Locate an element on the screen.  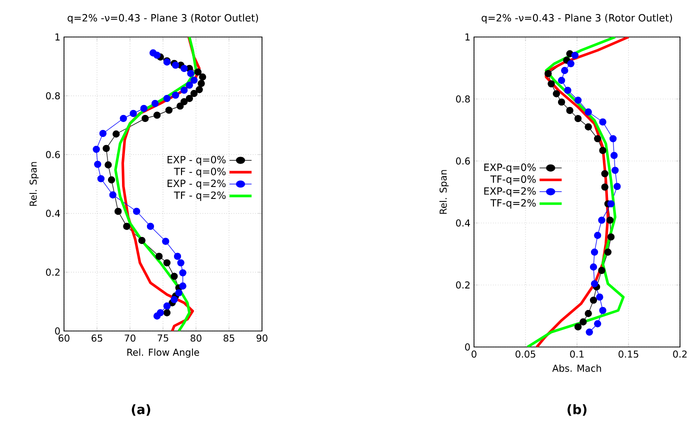
legend-label: EXP-q=0% is located at coordinates (510, 169).